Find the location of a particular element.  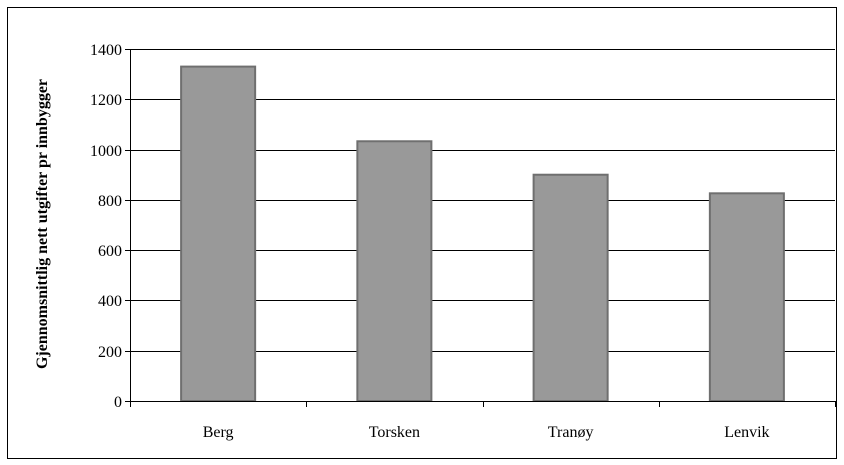

bar-tranøy is located at coordinates (570, 287).